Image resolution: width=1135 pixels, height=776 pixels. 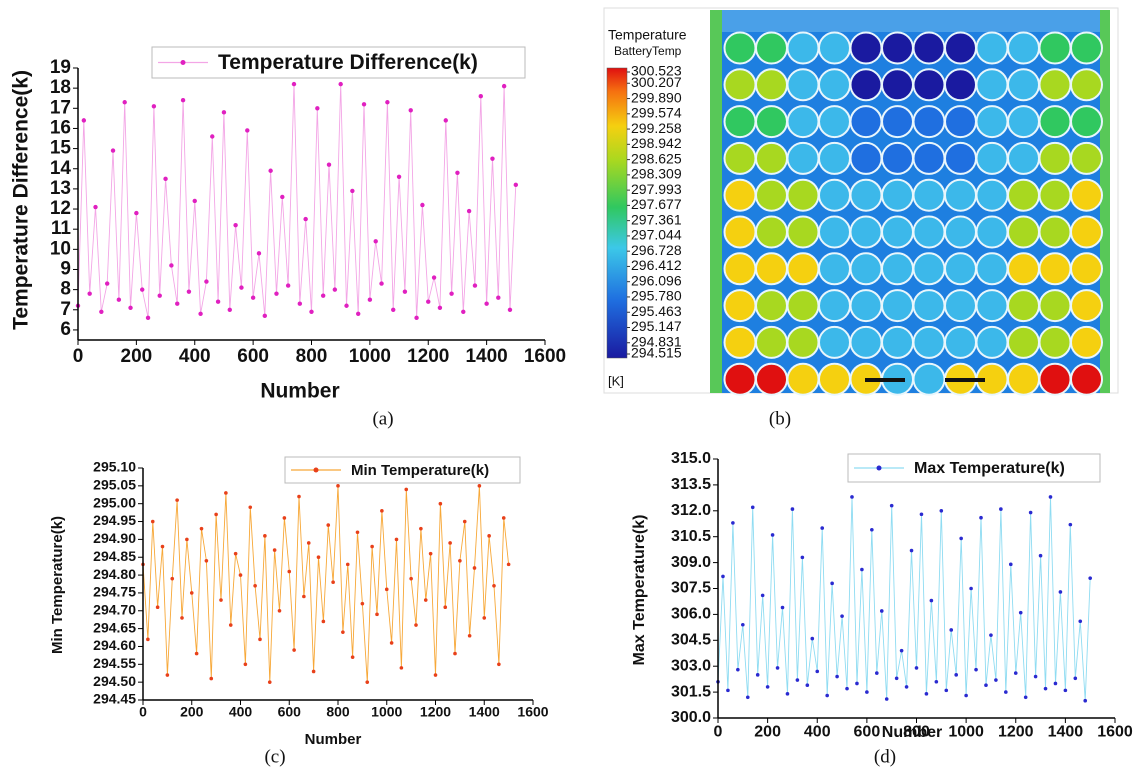 I want to click on y-tick-label: 303.0, so click(x=691, y=665).